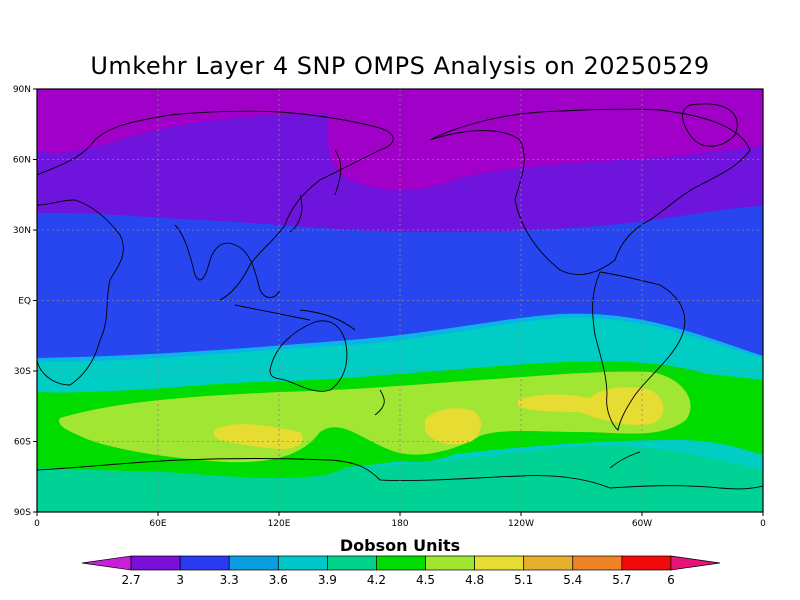 This screenshot has height=600, width=800. I want to click on coastline-antarctic-peninsula, so click(625, 460).